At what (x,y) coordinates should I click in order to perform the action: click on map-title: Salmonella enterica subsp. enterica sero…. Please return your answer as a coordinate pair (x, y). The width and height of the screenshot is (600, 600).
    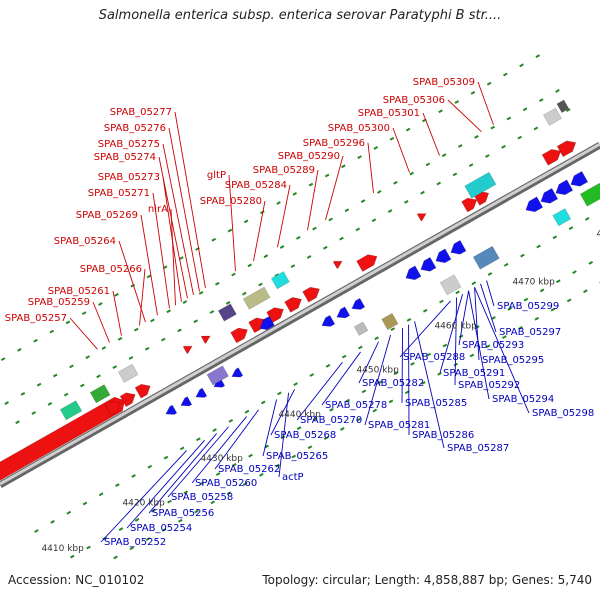
    Looking at the image, I should click on (300, 15).